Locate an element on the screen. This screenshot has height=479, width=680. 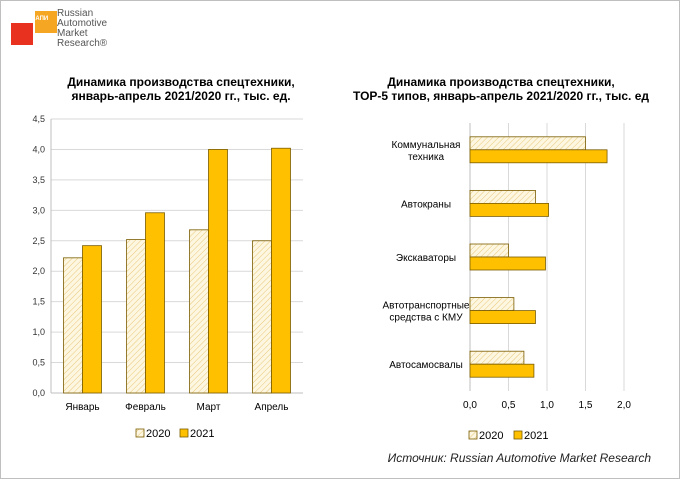
logo-tag: НАПИ is located at coordinates (40, 19).